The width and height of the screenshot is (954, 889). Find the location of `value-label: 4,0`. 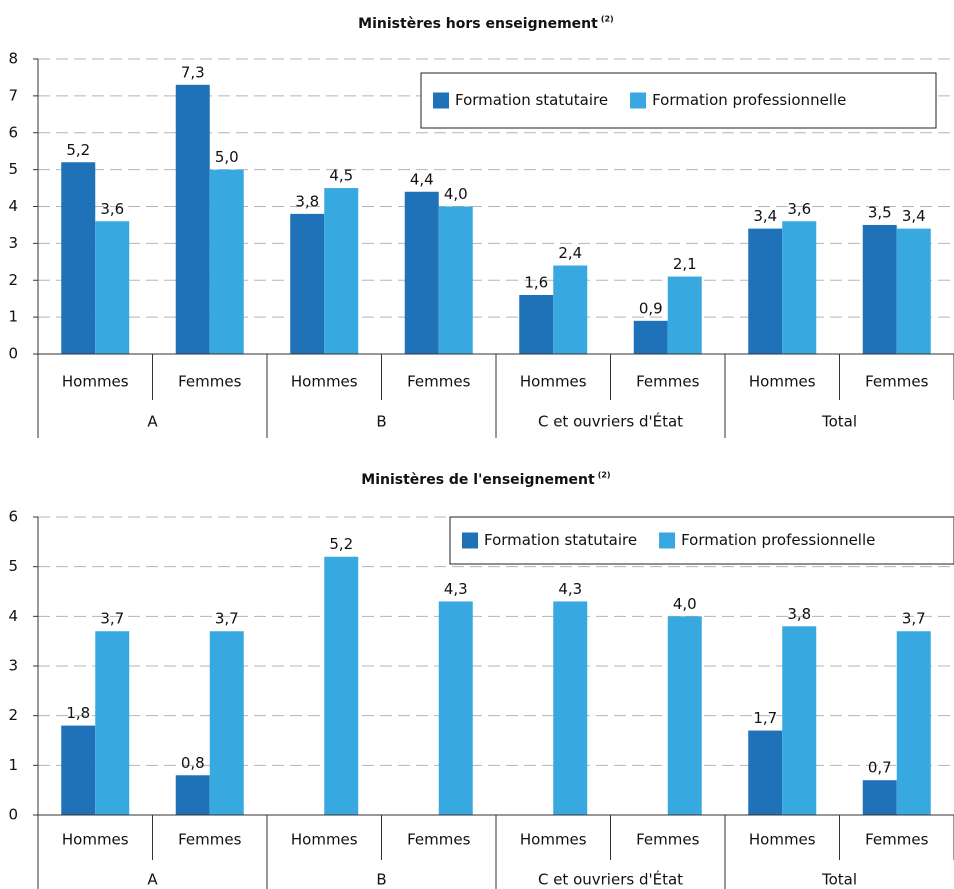

value-label: 4,0 is located at coordinates (456, 194).